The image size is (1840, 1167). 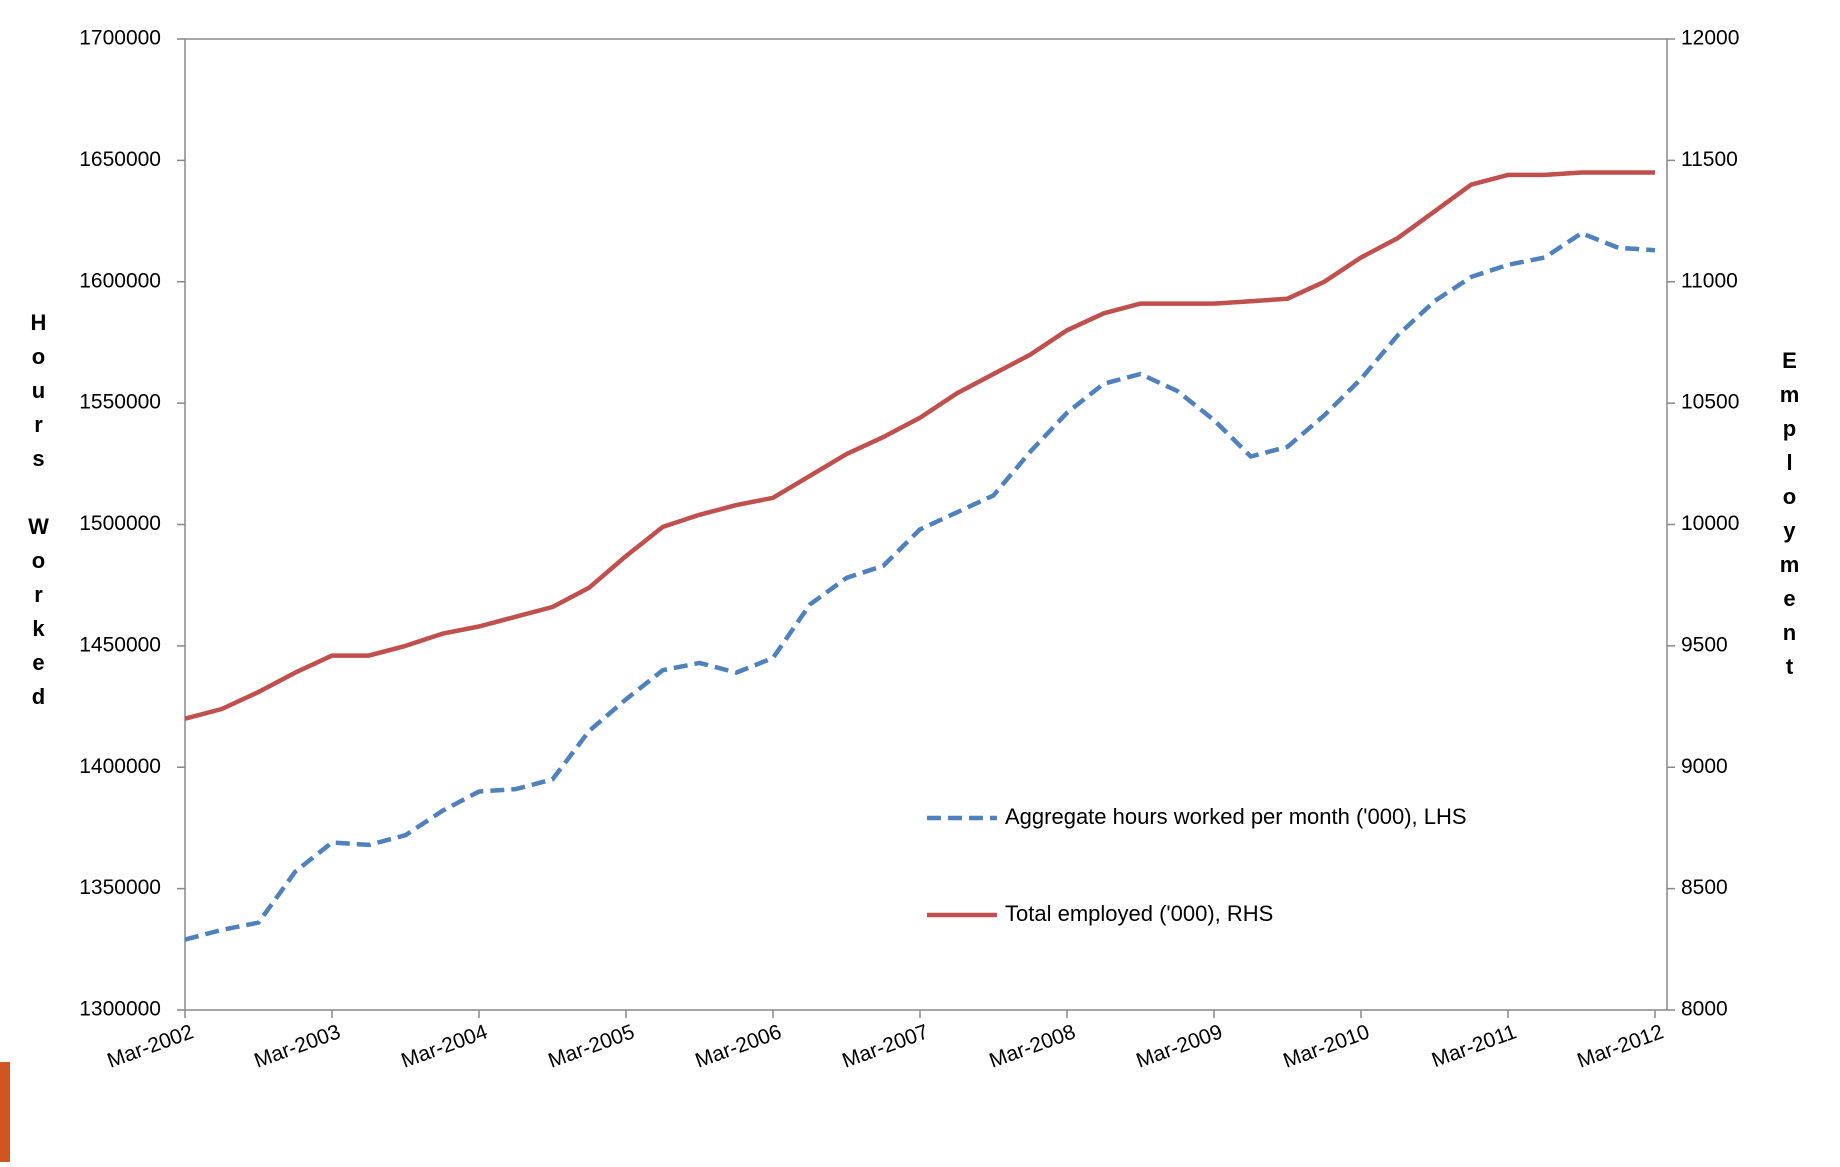 What do you see at coordinates (444, 1046) in the screenshot?
I see `x-tick-label: Mar-2004` at bounding box center [444, 1046].